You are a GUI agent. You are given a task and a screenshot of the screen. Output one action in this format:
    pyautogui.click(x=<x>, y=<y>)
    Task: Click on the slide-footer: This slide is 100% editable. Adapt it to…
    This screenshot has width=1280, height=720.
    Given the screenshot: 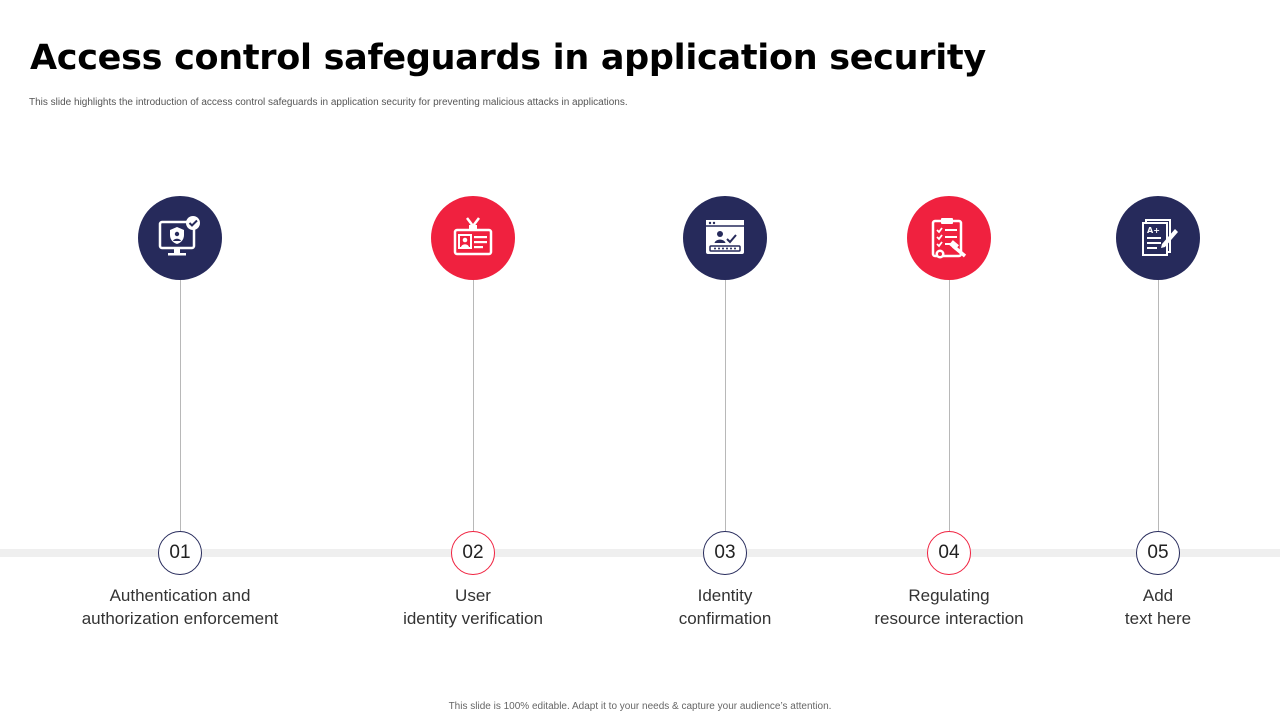 What is the action you would take?
    pyautogui.click(x=640, y=706)
    